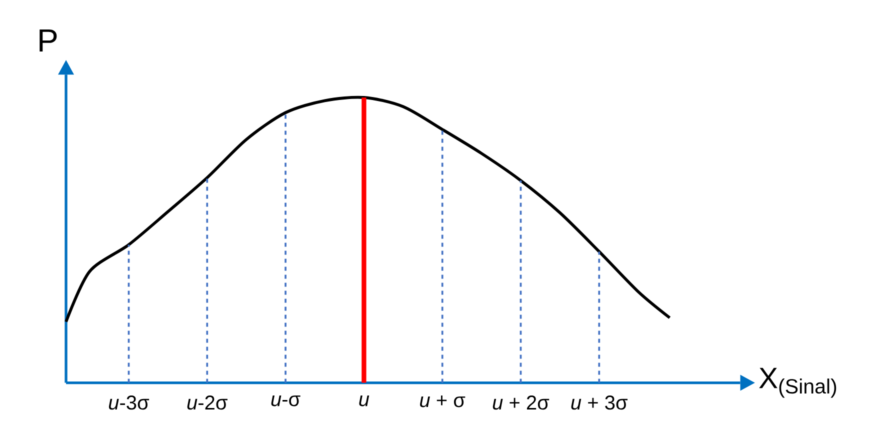 The height and width of the screenshot is (441, 887). Describe the element at coordinates (129, 402) in the screenshot. I see `x-tick-label: u-3σ` at that location.